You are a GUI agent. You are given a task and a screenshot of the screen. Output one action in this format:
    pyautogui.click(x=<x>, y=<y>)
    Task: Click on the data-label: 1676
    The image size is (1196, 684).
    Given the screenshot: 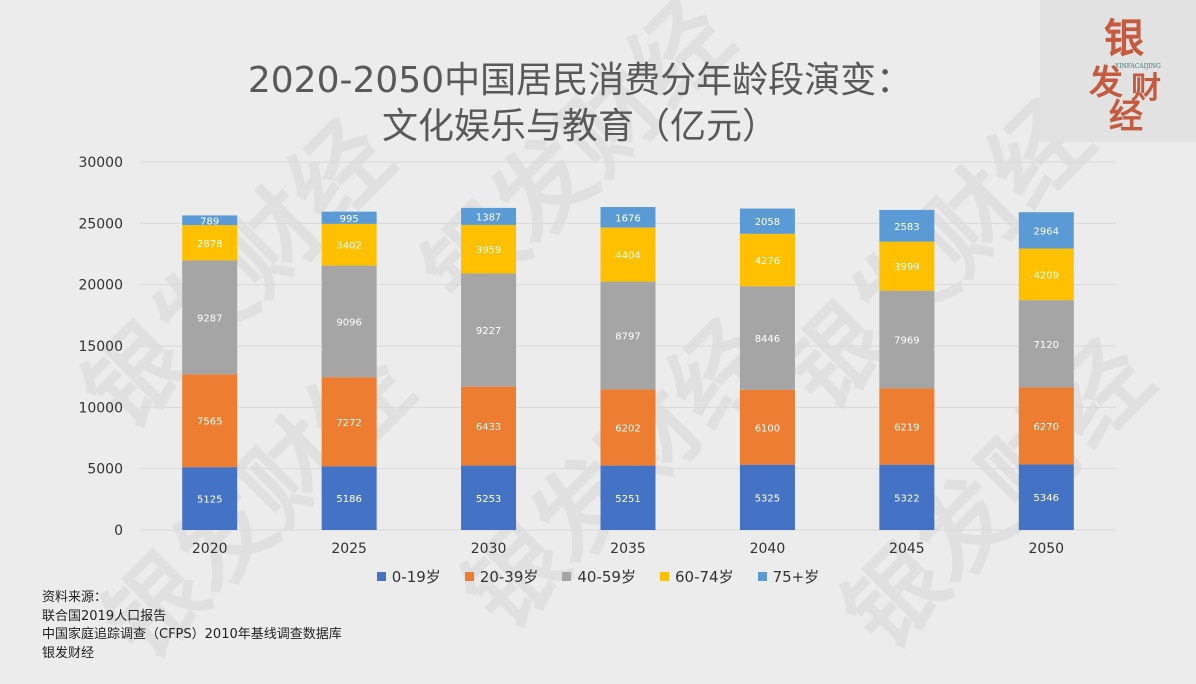 What is the action you would take?
    pyautogui.click(x=627, y=218)
    